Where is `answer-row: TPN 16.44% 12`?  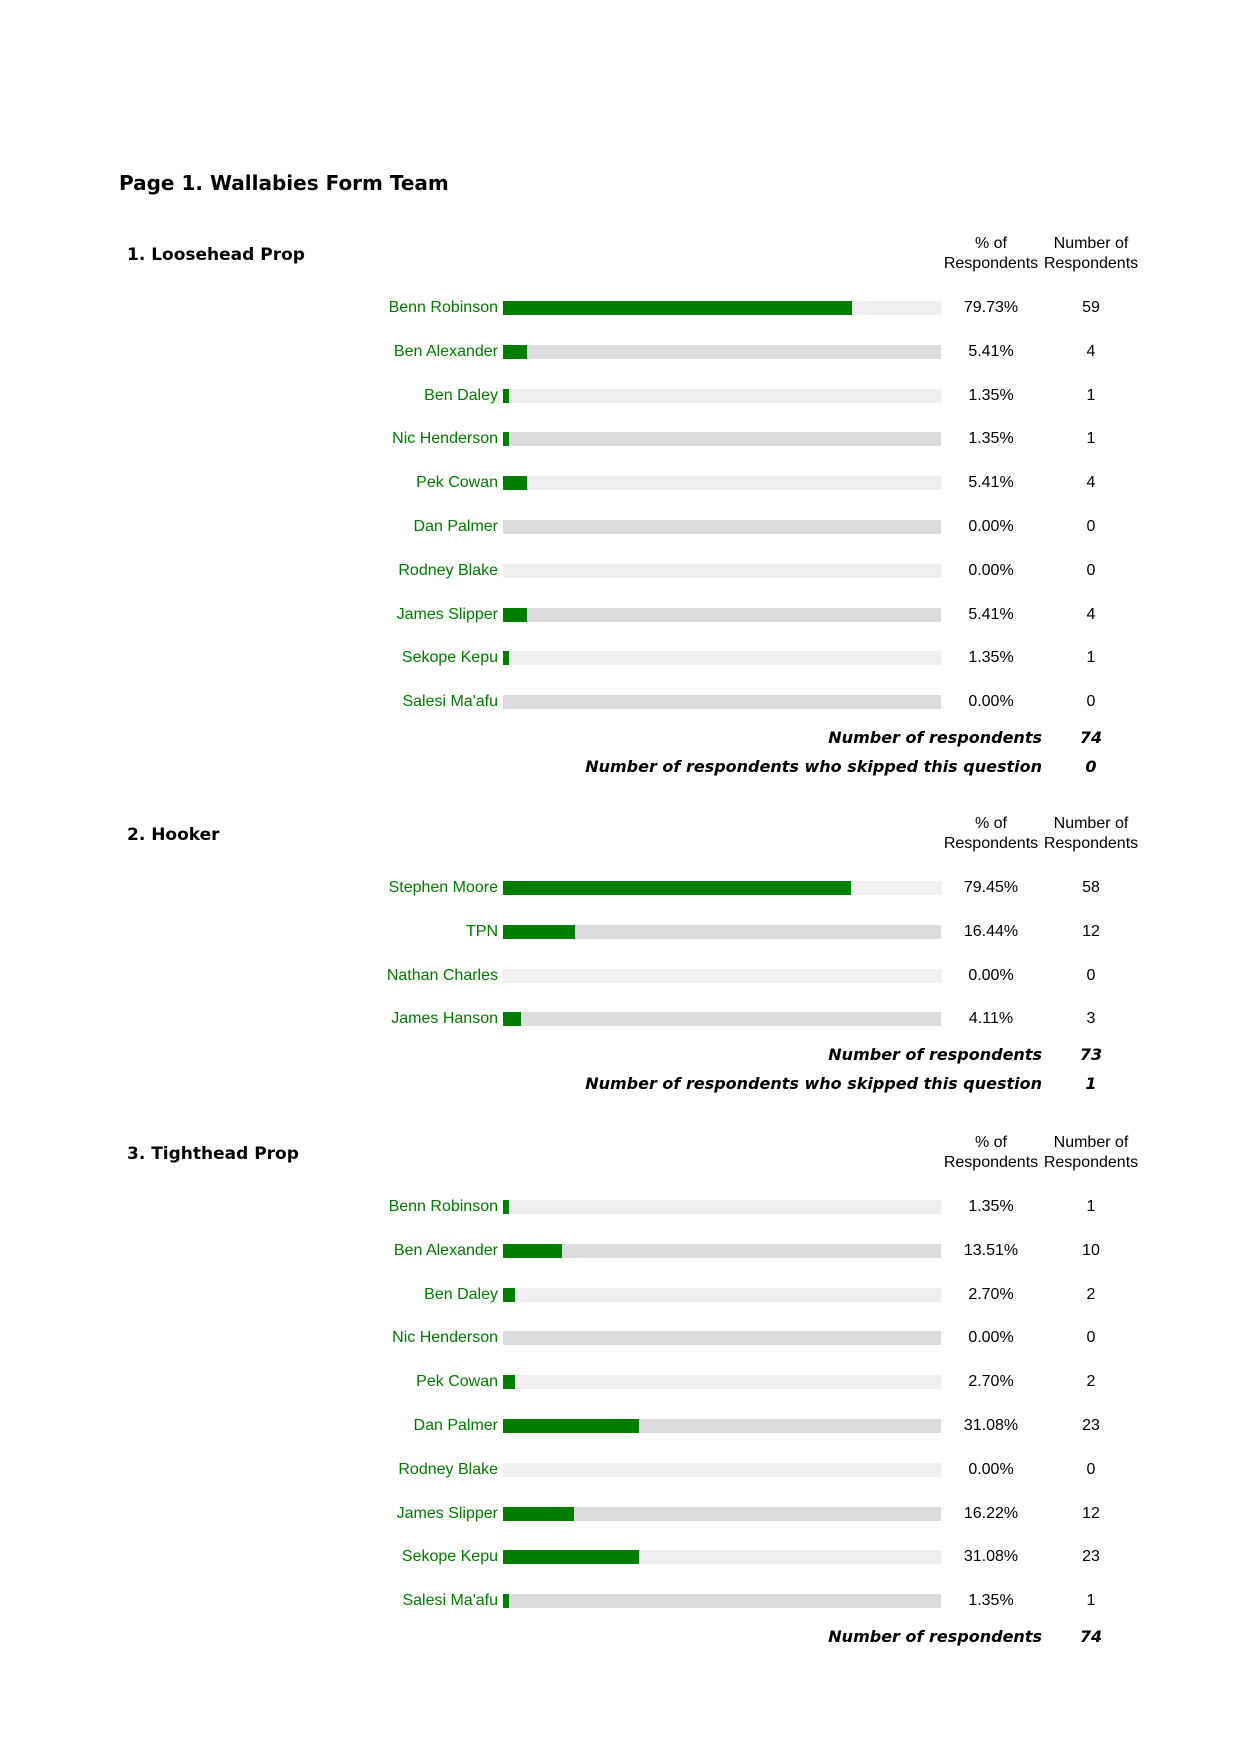
answer-row: TPN 16.44% 12 is located at coordinates (620, 932).